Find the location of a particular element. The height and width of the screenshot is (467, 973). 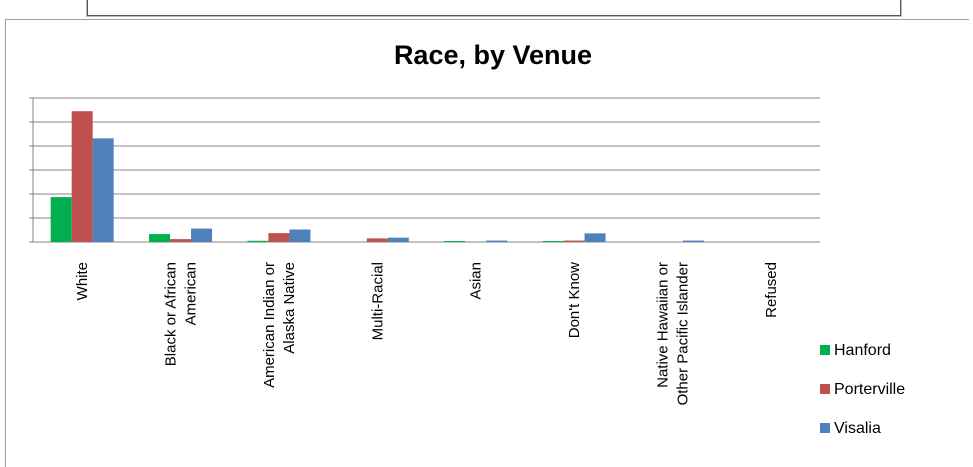

x-tick-label-line: Black or African is located at coordinates (171, 314).